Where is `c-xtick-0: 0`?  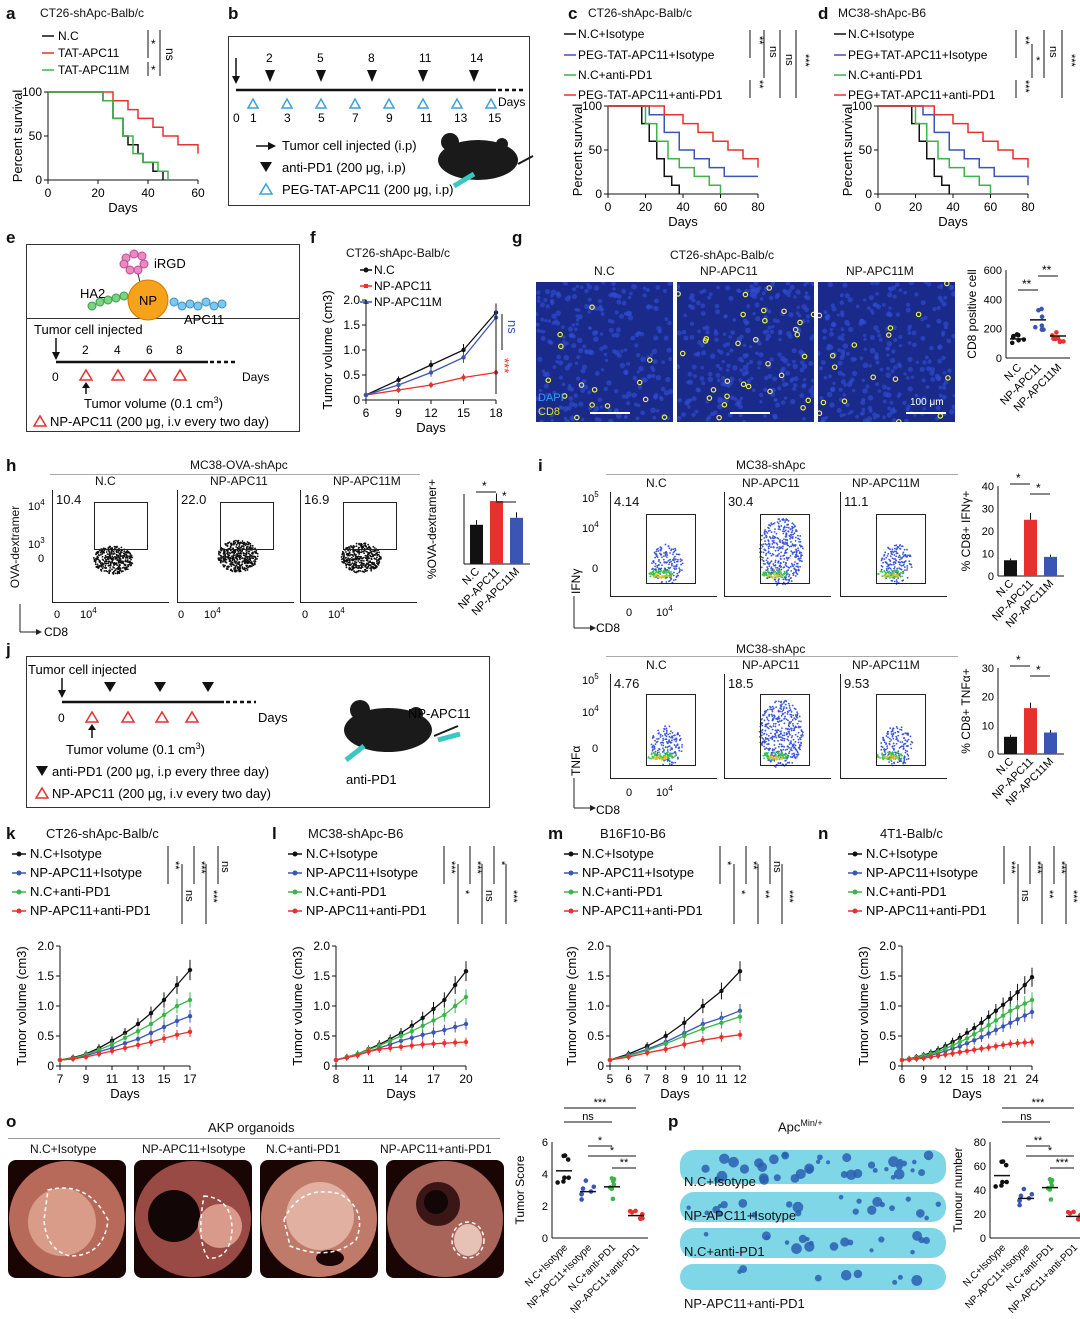
c-xtick-0: 0 is located at coordinates (608, 207).